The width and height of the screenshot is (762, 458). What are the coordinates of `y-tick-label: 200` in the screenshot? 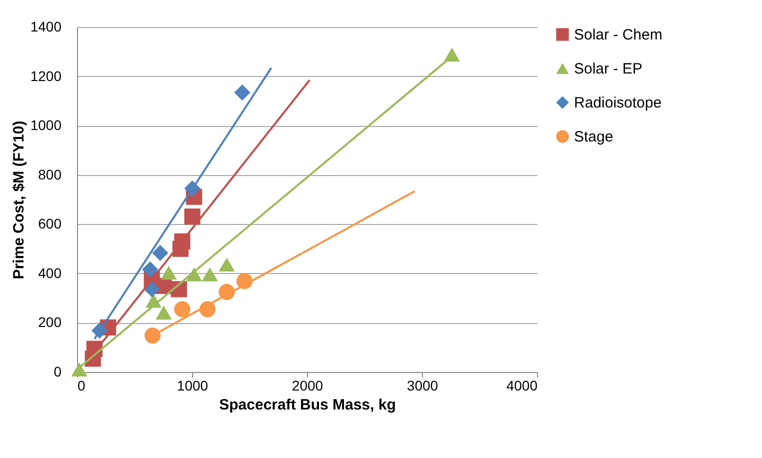 It's located at (50, 322).